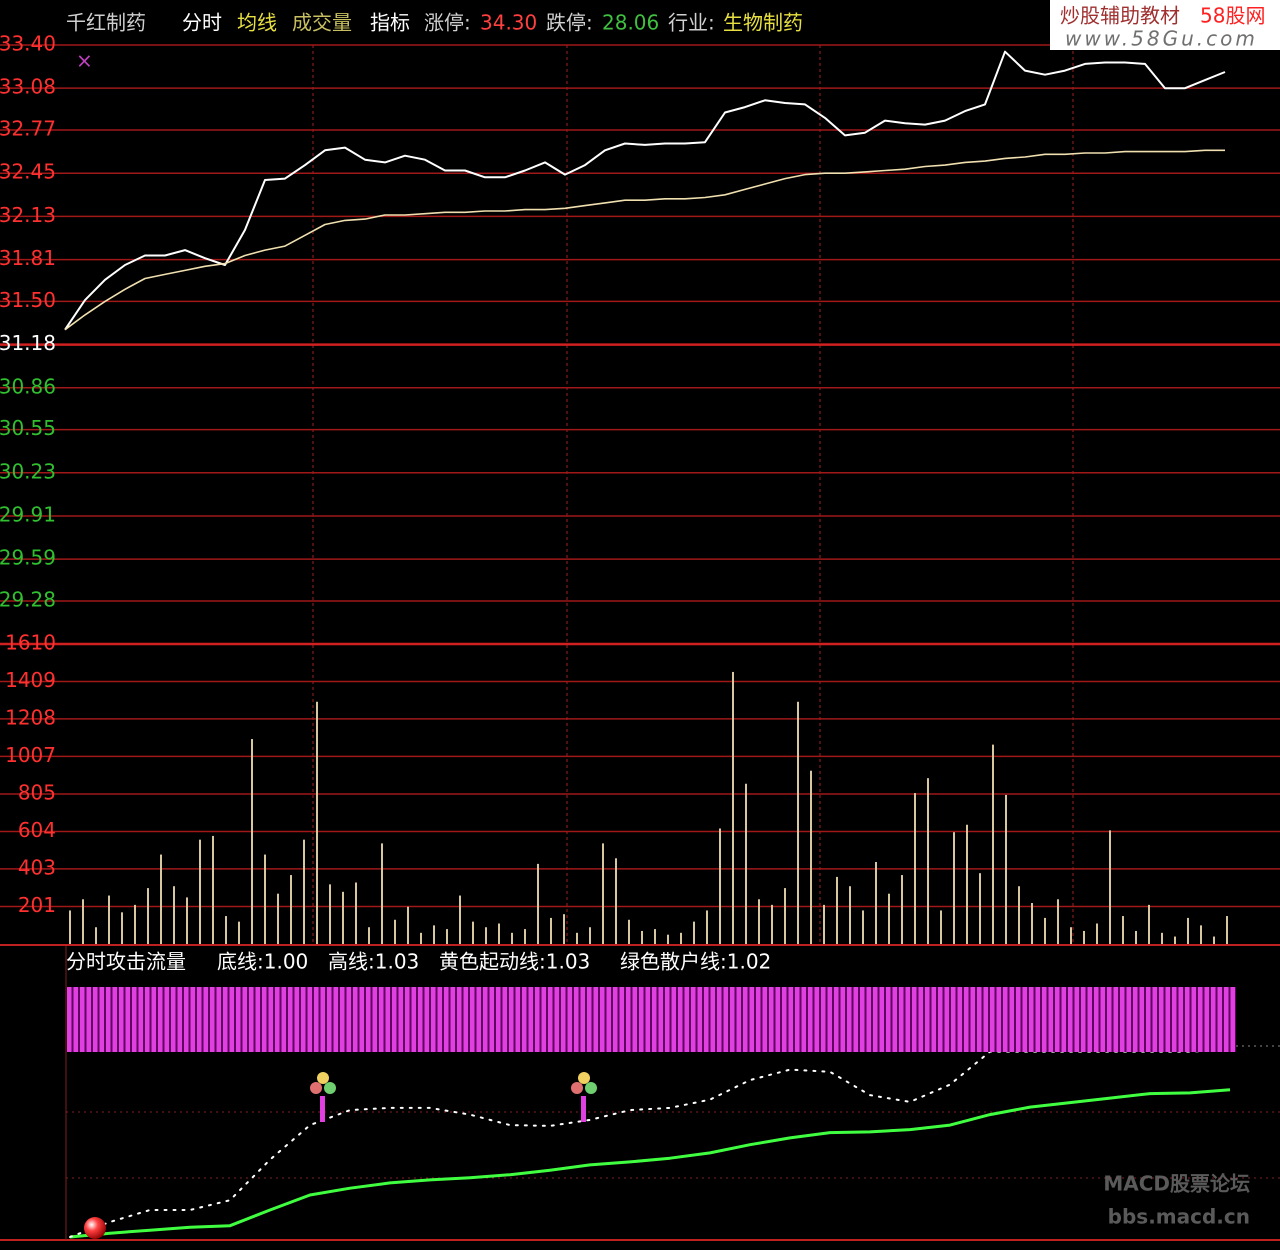  Describe the element at coordinates (691, 23) in the screenshot. I see `header-item: 行业:` at that location.